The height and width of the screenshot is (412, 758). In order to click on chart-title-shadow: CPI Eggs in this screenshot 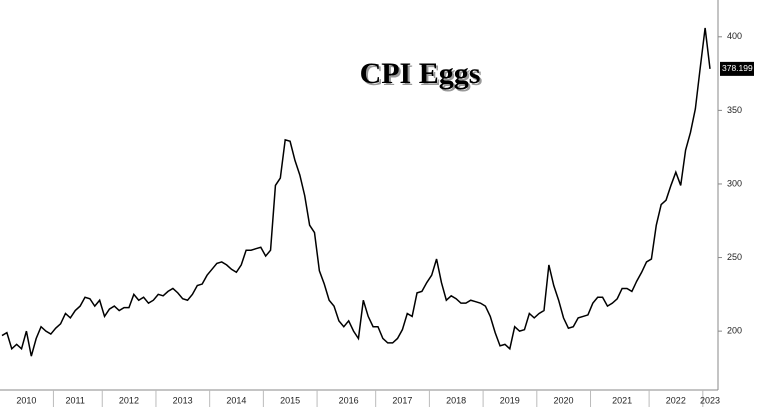, I will do `click(422, 75)`.